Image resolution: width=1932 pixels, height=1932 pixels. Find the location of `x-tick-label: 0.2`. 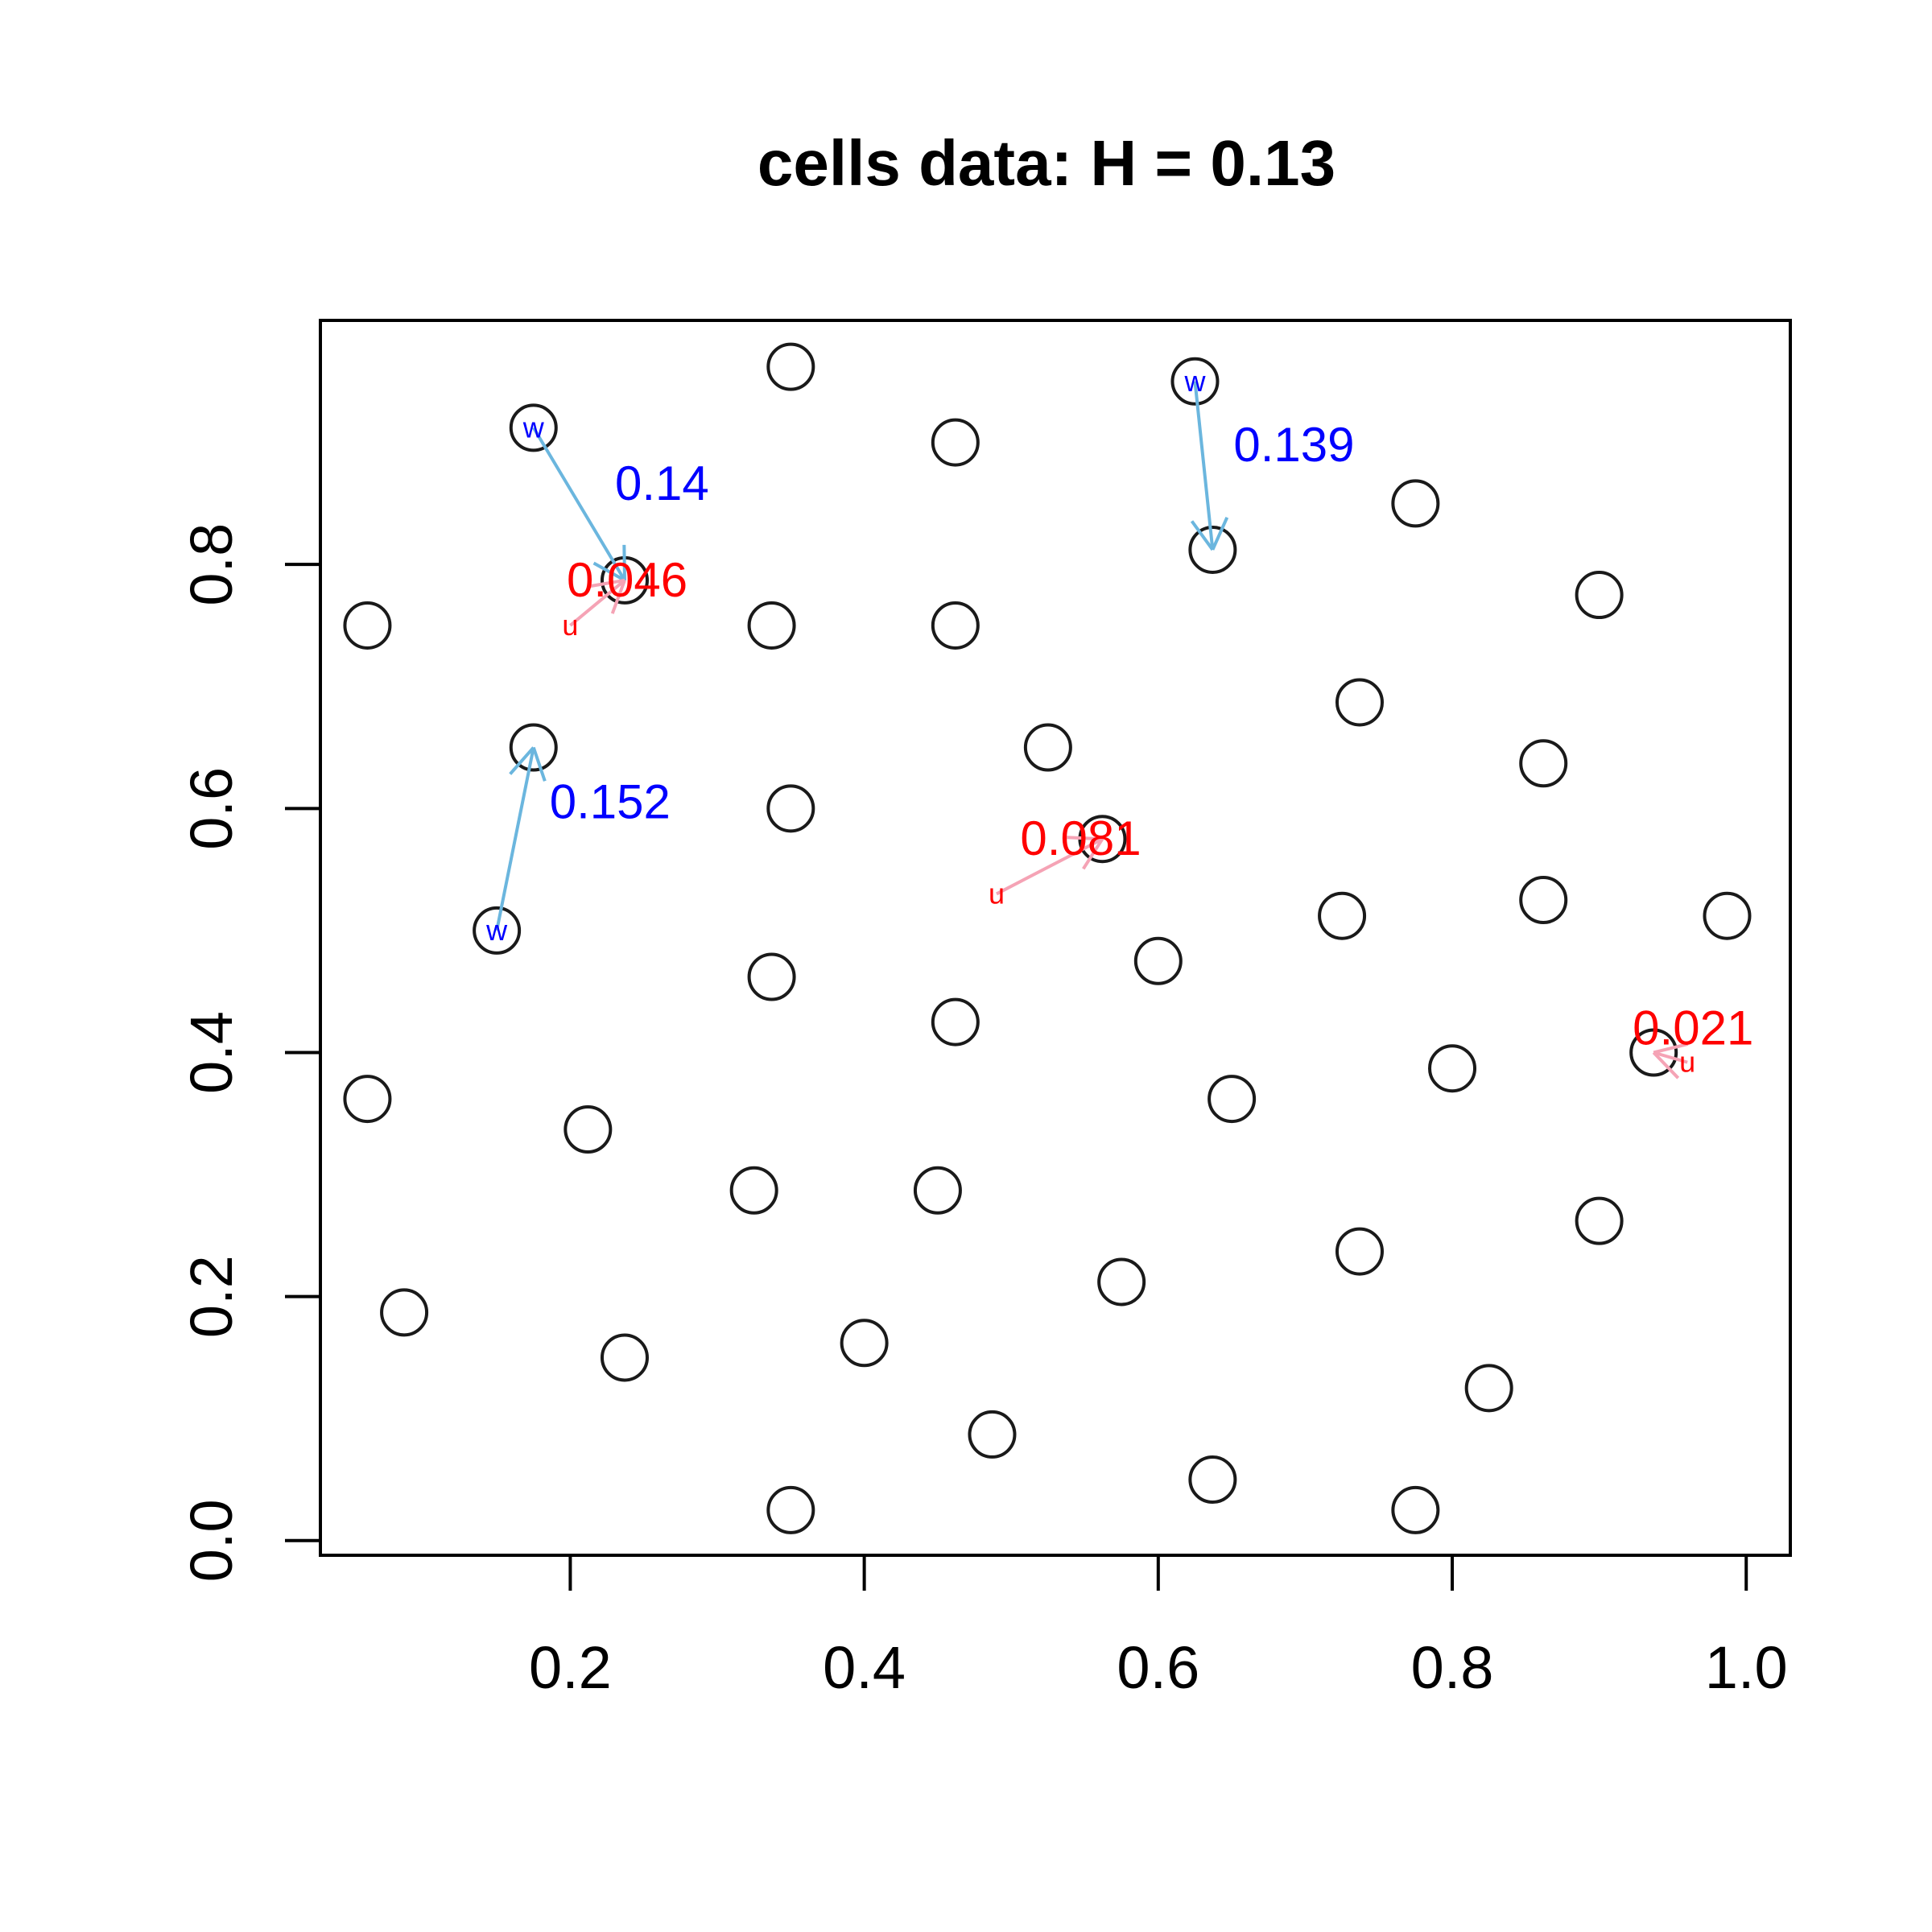

x-tick-label: 0.2 is located at coordinates (570, 1667).